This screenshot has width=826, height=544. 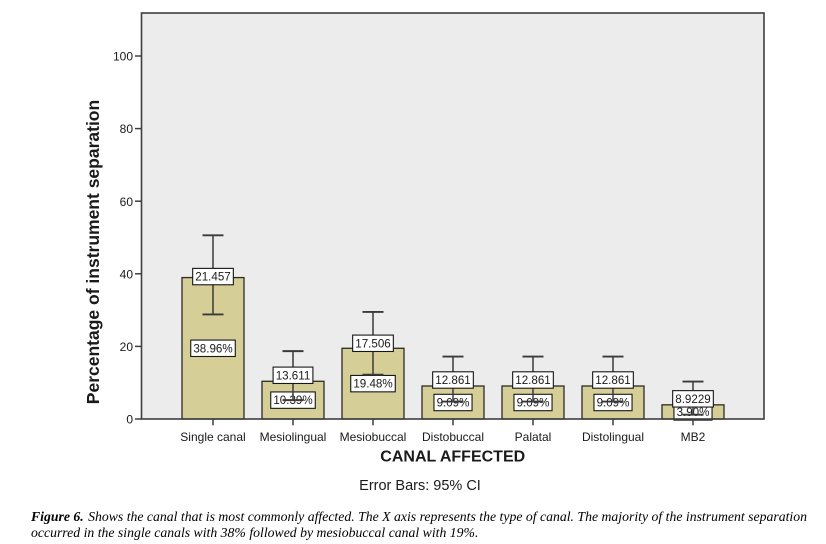 I want to click on ci-width-label-2-text: 17.506, so click(x=372, y=343).